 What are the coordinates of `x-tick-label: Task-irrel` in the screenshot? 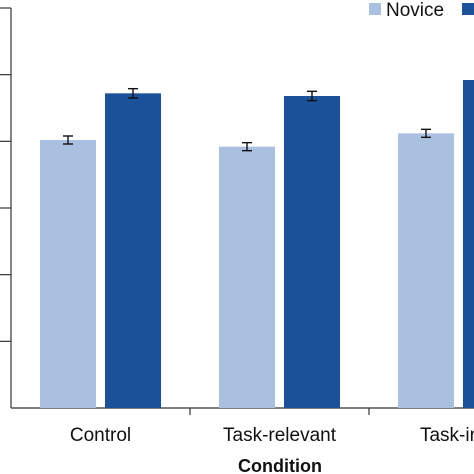 It's located at (447, 435).